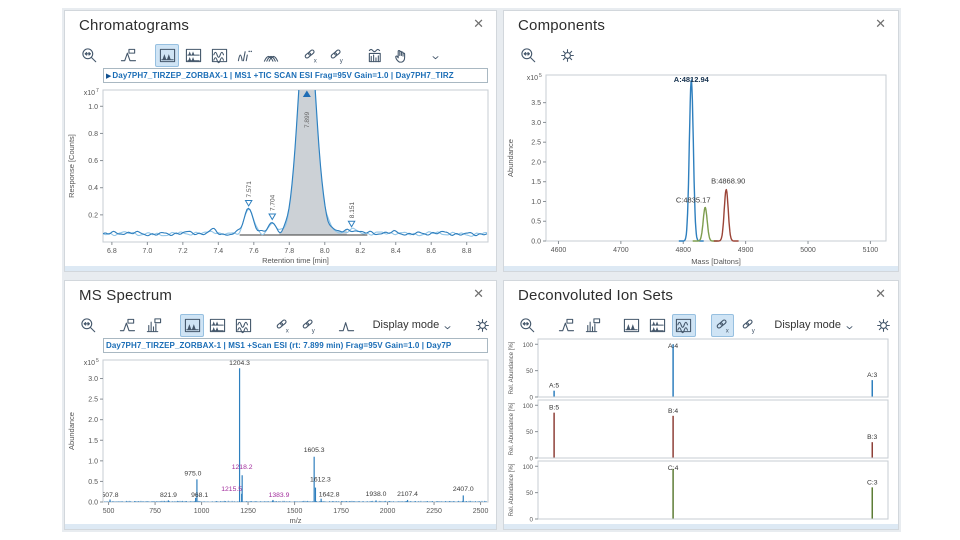 Image resolution: width=960 pixels, height=540 pixels. What do you see at coordinates (325, 251) in the screenshot?
I see `svg-text: 8.0` at bounding box center [325, 251].